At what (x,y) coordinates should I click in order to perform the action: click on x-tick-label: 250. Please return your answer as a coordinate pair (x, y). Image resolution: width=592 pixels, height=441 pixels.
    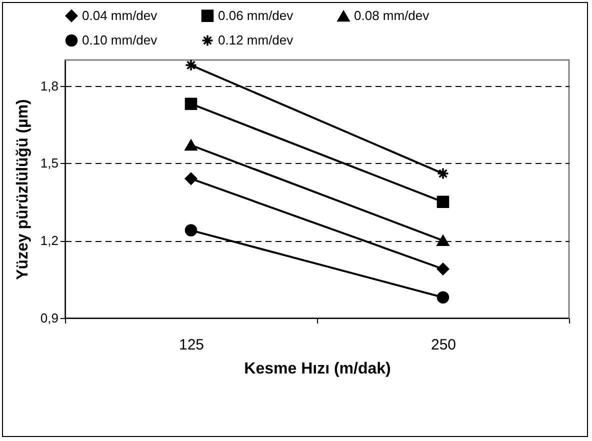
    Looking at the image, I should click on (443, 345).